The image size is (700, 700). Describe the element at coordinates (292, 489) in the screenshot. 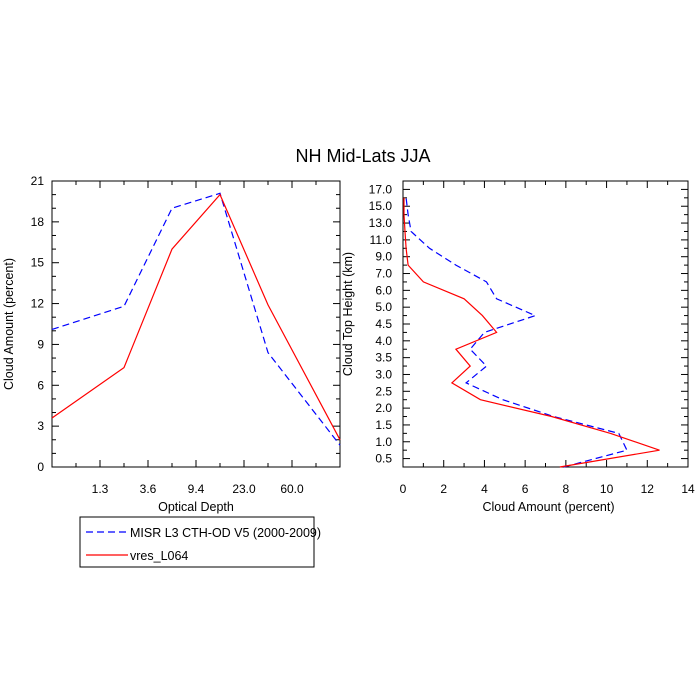

I see `left-xtick-label: 60.0` at that location.